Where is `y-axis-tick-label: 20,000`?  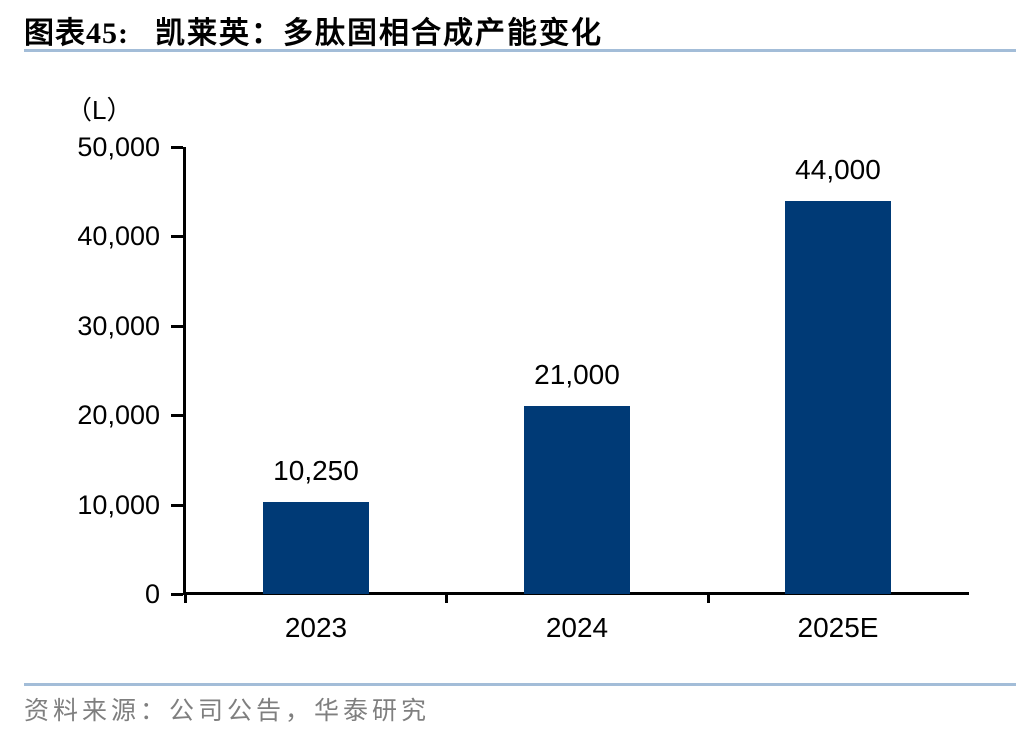 y-axis-tick-label: 20,000 is located at coordinates (118, 415).